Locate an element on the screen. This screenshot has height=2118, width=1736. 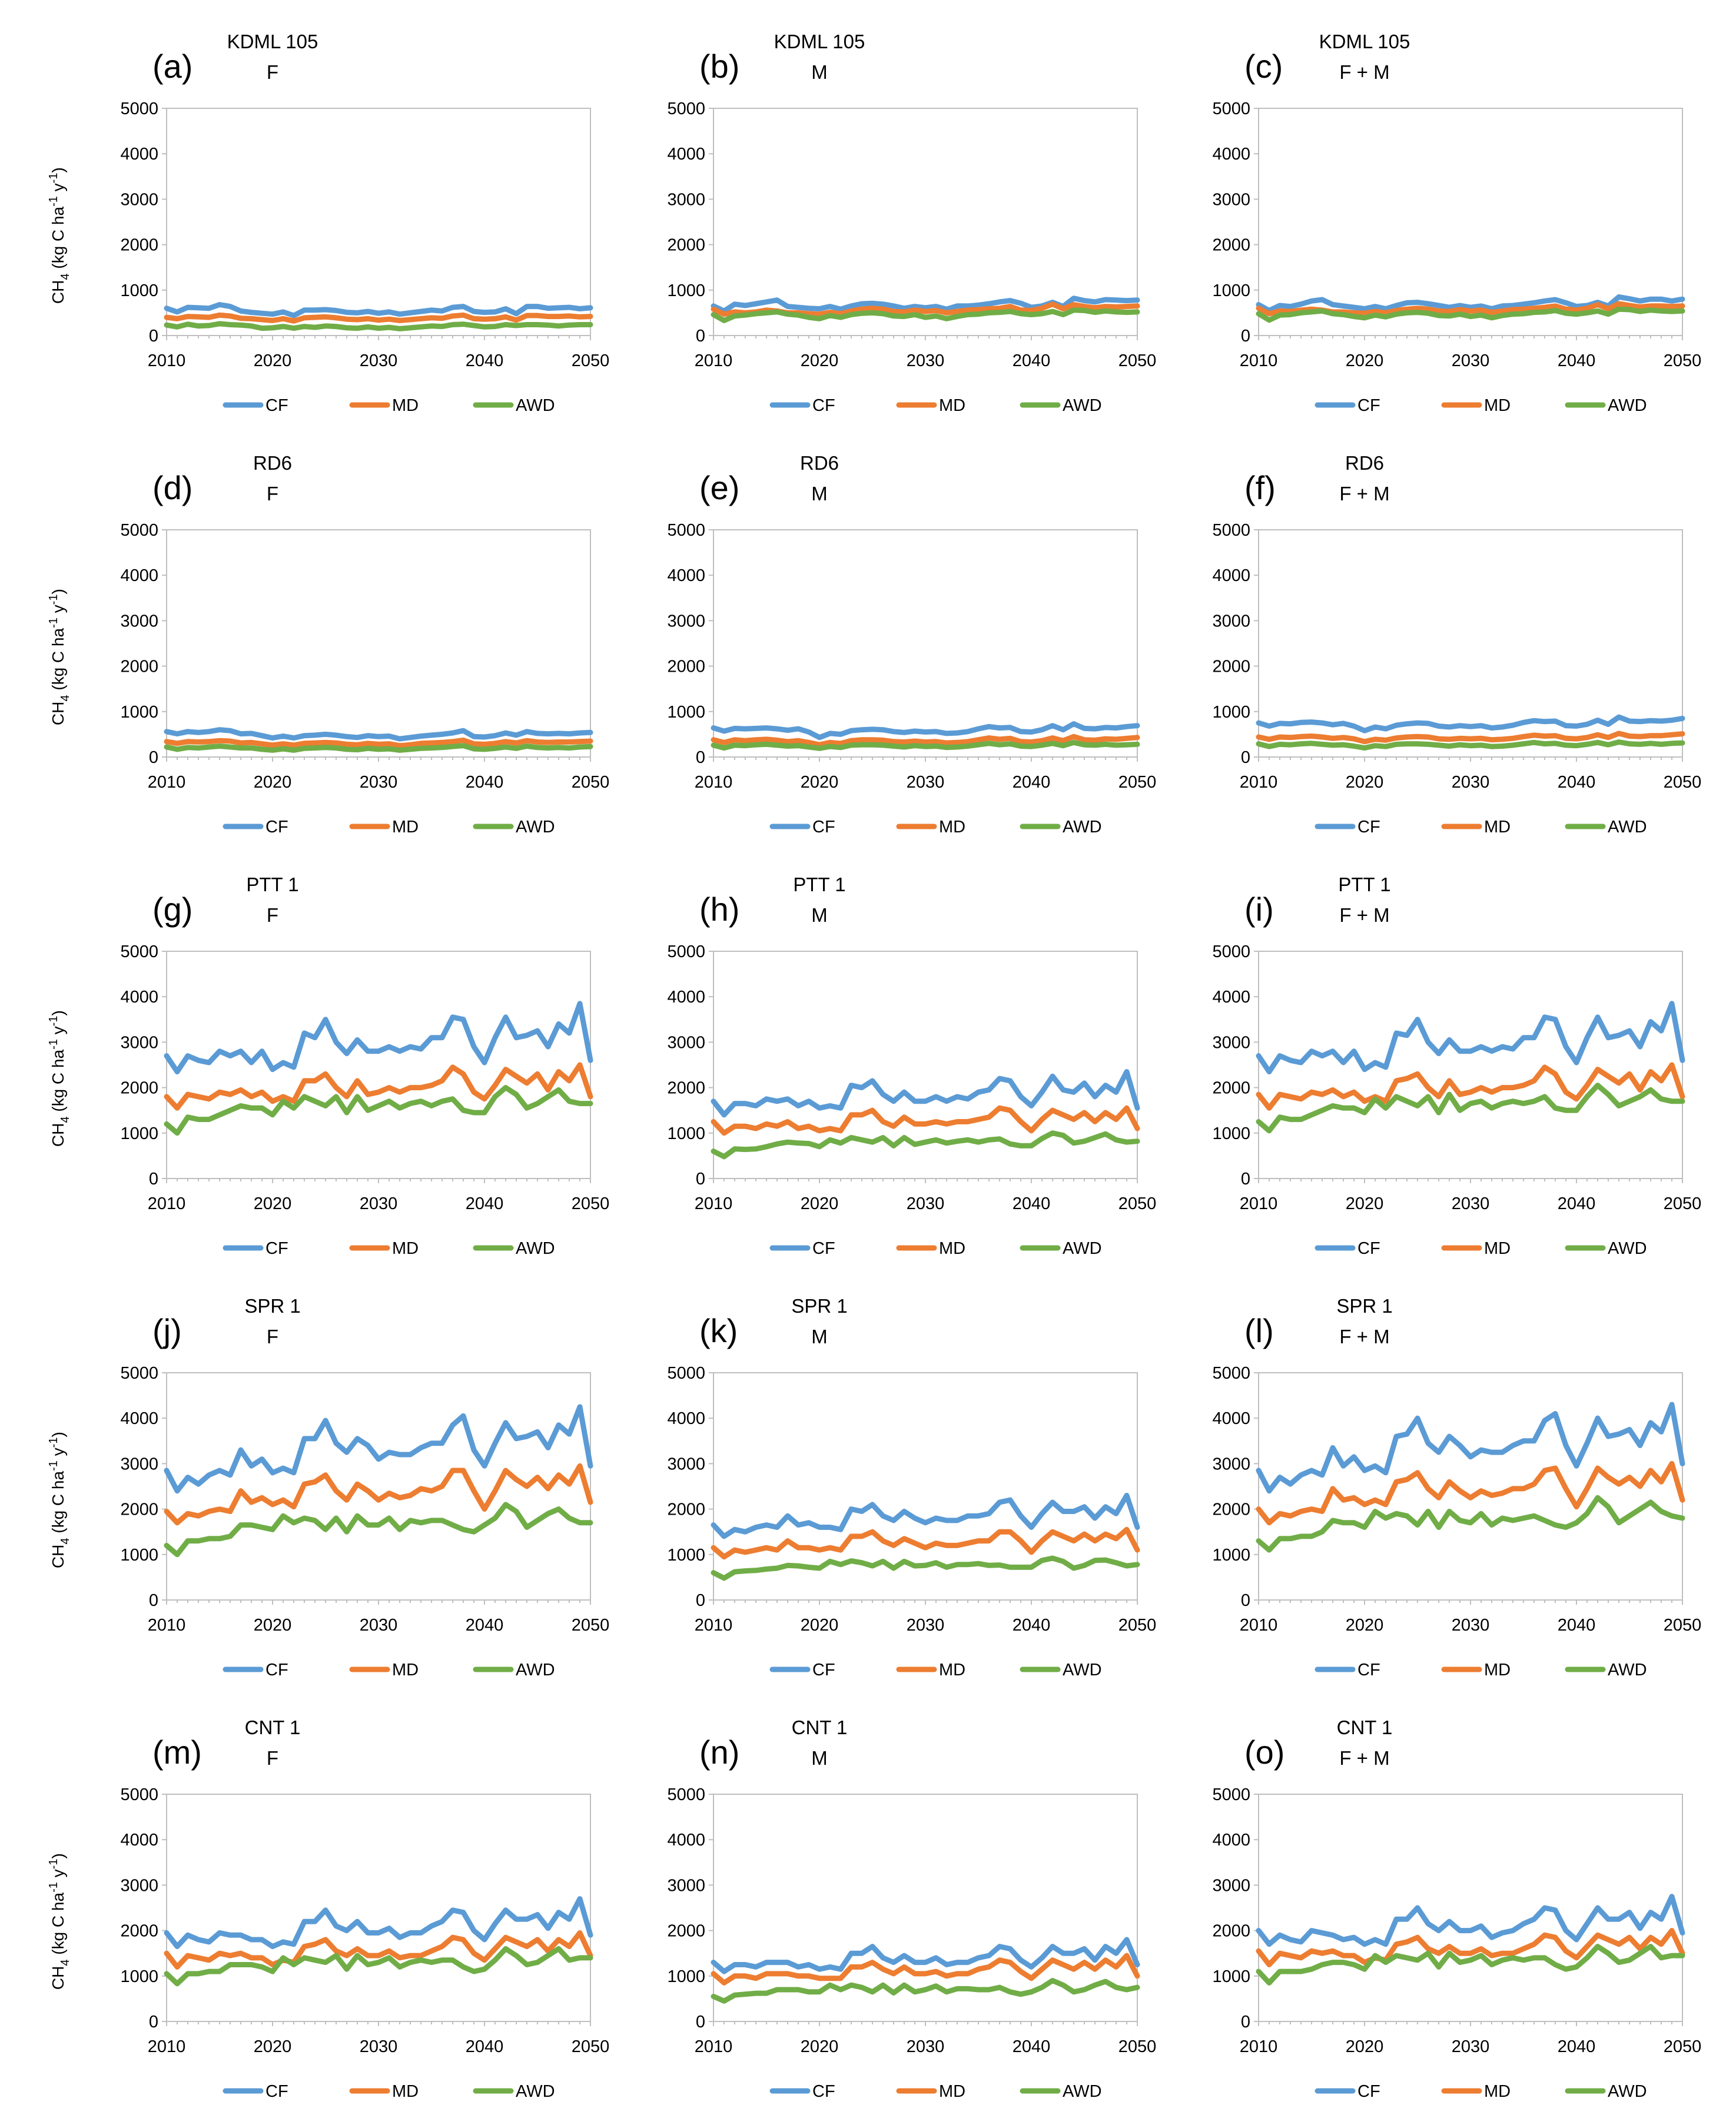
panel-label: (k) is located at coordinates (718, 1331).